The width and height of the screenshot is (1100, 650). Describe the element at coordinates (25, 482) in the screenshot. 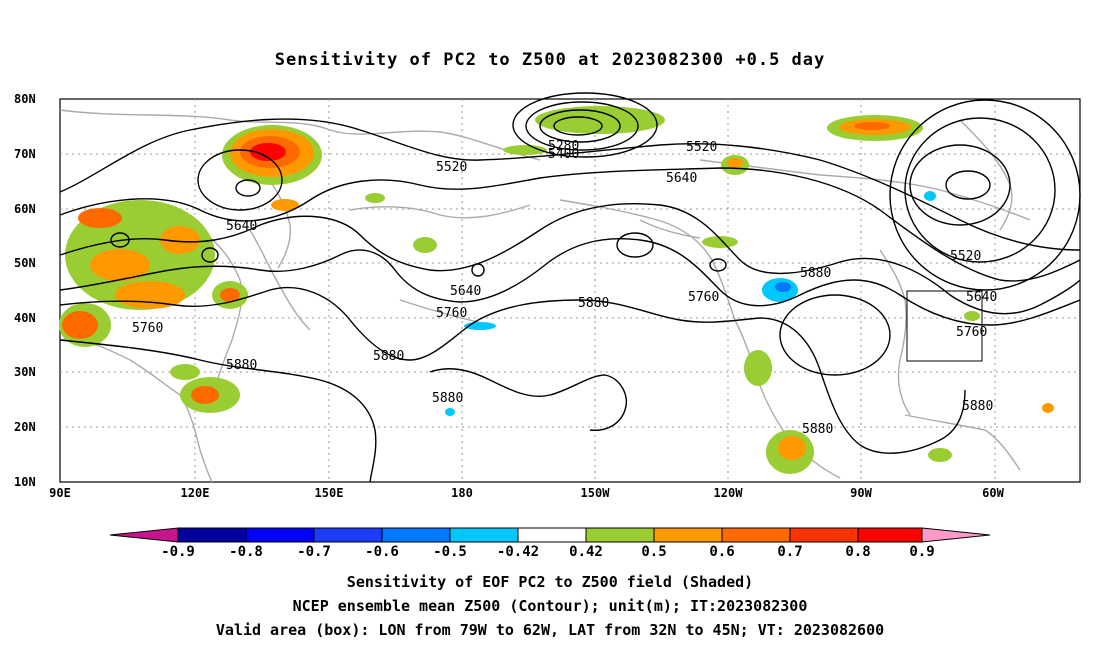

I see `lat-label: 10N` at that location.